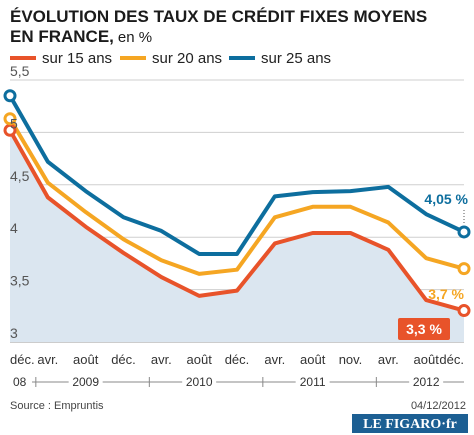 This screenshot has width=474, height=435. What do you see at coordinates (438, 406) in the screenshot?
I see `date-text: 04/12/2012` at bounding box center [438, 406].